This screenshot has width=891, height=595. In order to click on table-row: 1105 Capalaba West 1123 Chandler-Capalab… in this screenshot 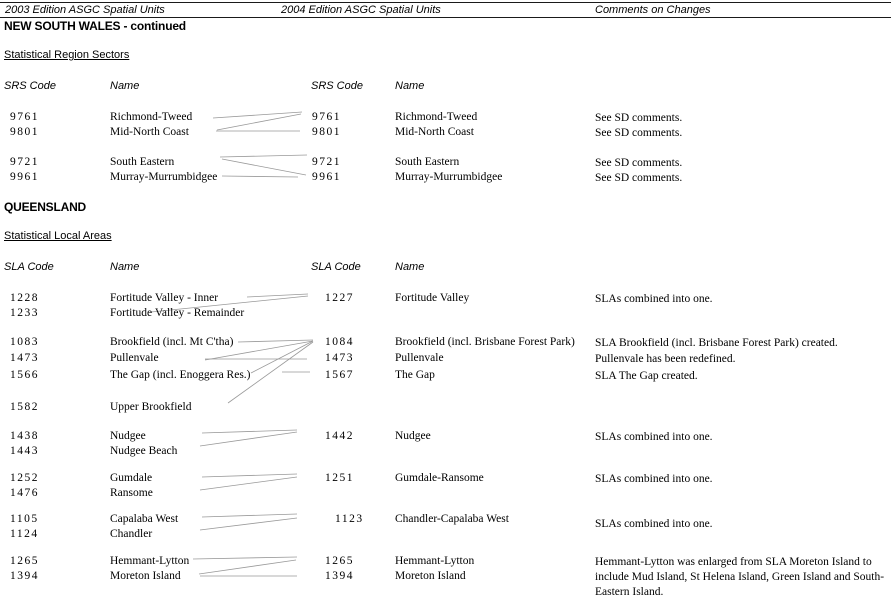, I will do `click(445, 521)`.